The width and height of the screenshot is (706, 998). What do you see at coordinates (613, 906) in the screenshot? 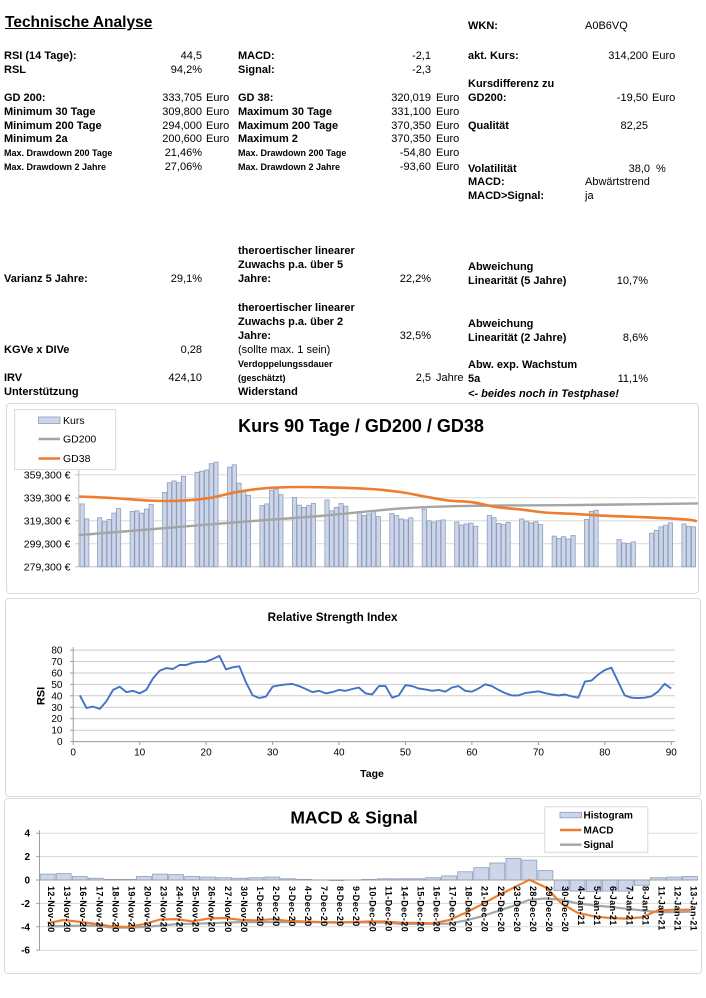
I see `svg-text: 6-Jan-21` at bounding box center [613, 906].